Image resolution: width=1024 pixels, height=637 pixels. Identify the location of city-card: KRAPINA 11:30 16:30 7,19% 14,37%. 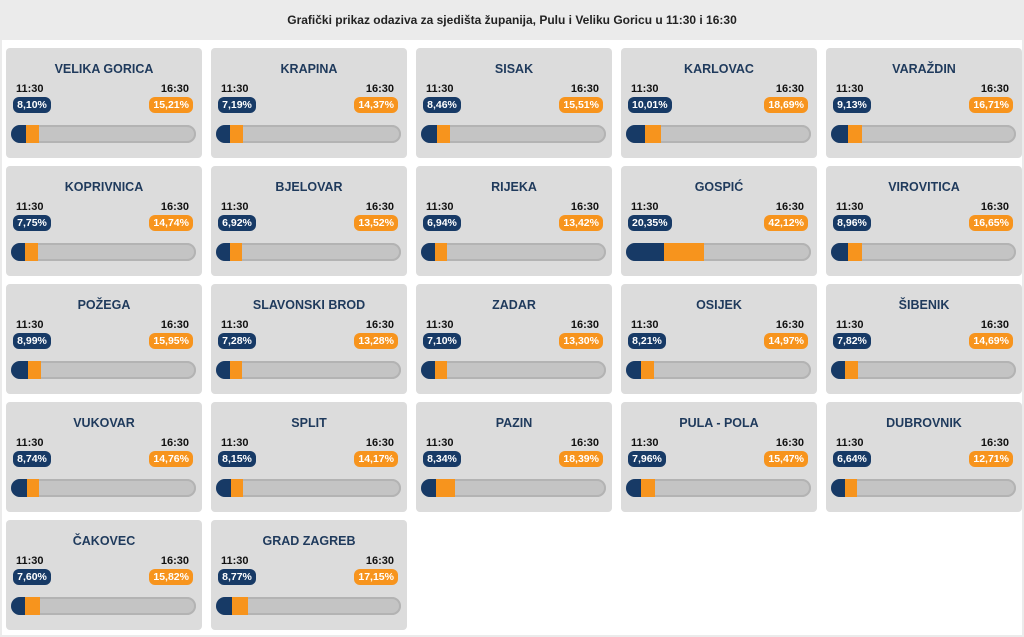
(309, 103).